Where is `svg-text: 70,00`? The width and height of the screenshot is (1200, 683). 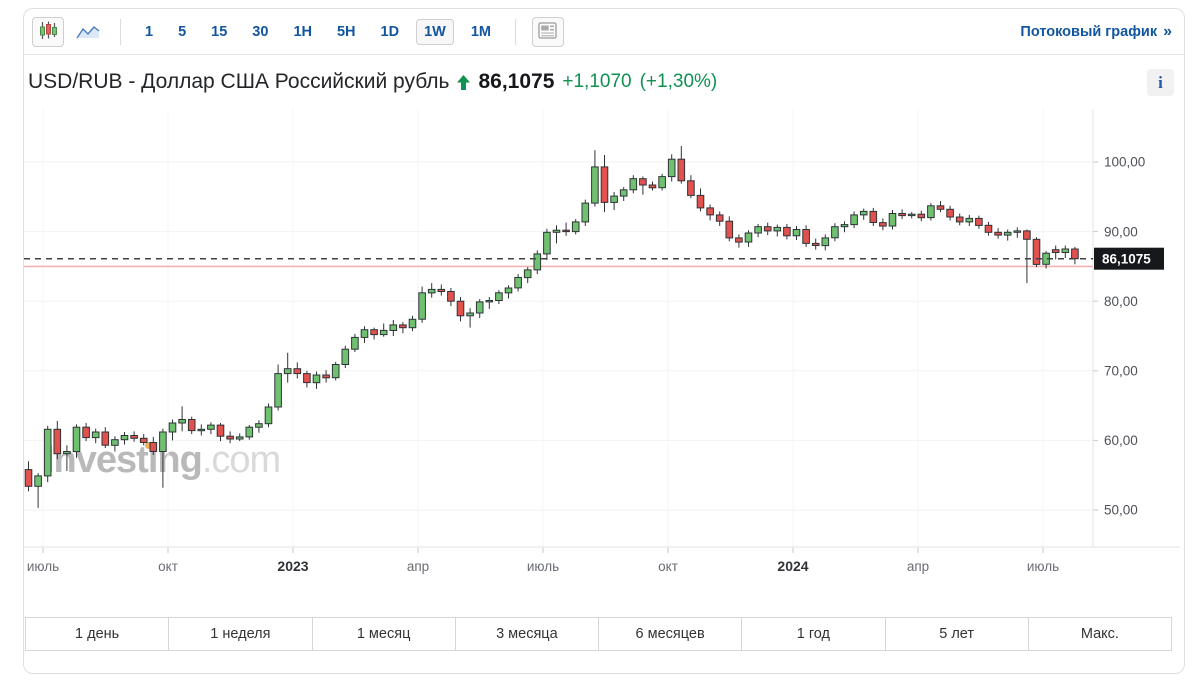
svg-text: 70,00 is located at coordinates (1121, 371).